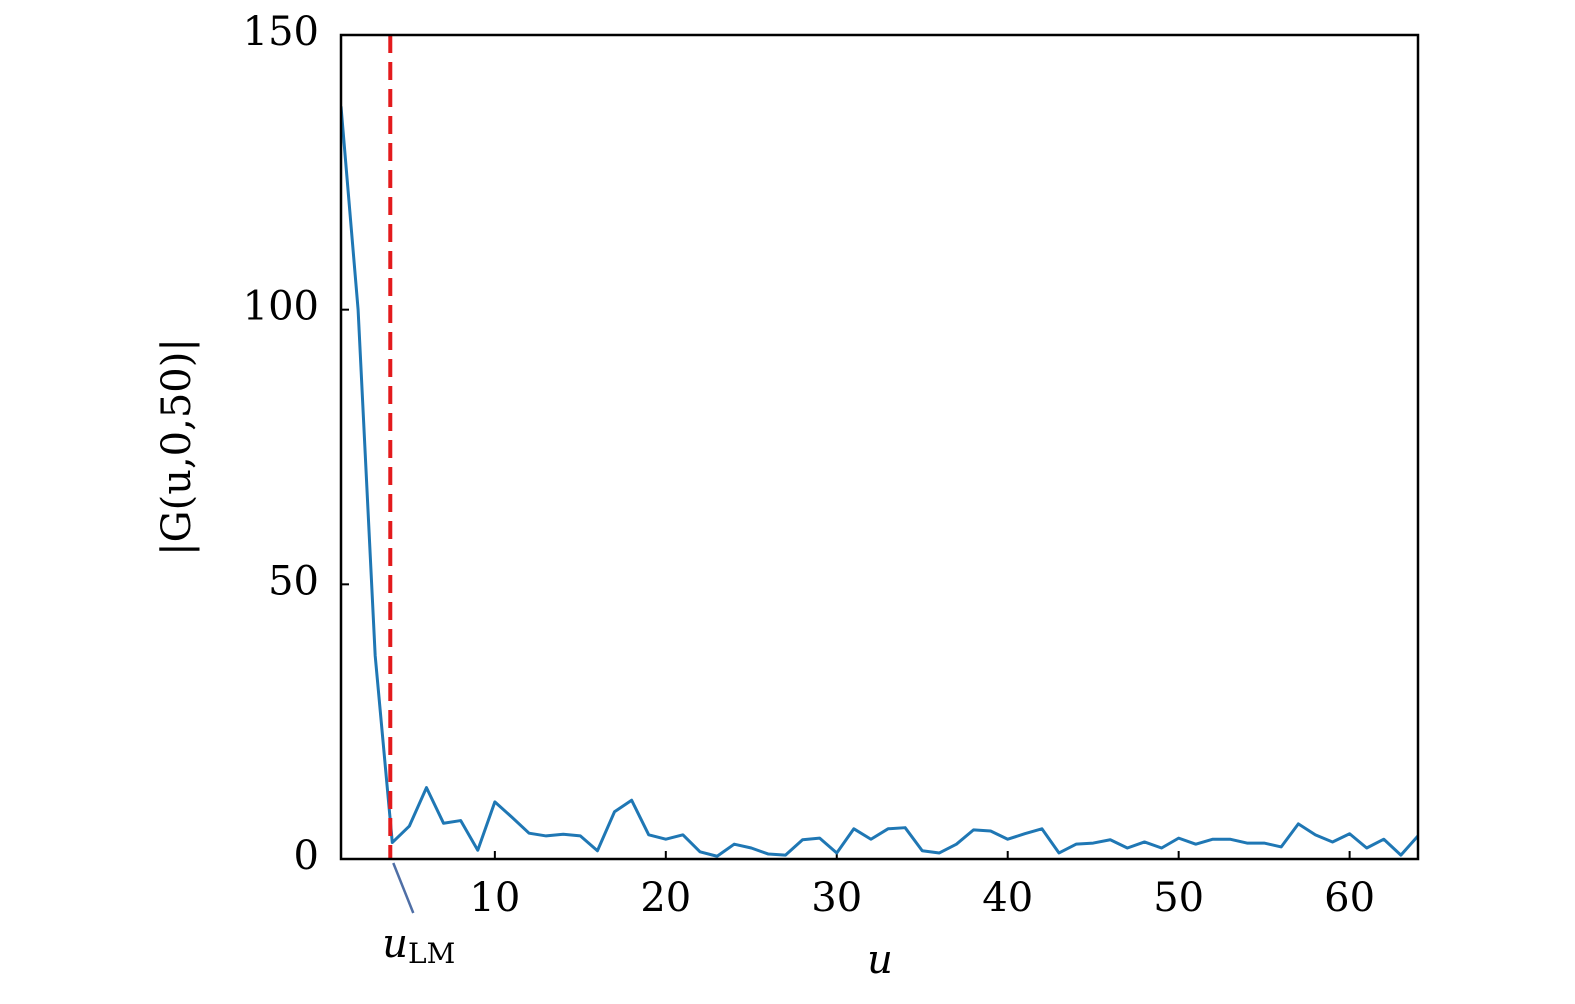 Image resolution: width=1575 pixels, height=1004 pixels. What do you see at coordinates (281, 32) in the screenshot?
I see `y-tick-label: 150` at bounding box center [281, 32].